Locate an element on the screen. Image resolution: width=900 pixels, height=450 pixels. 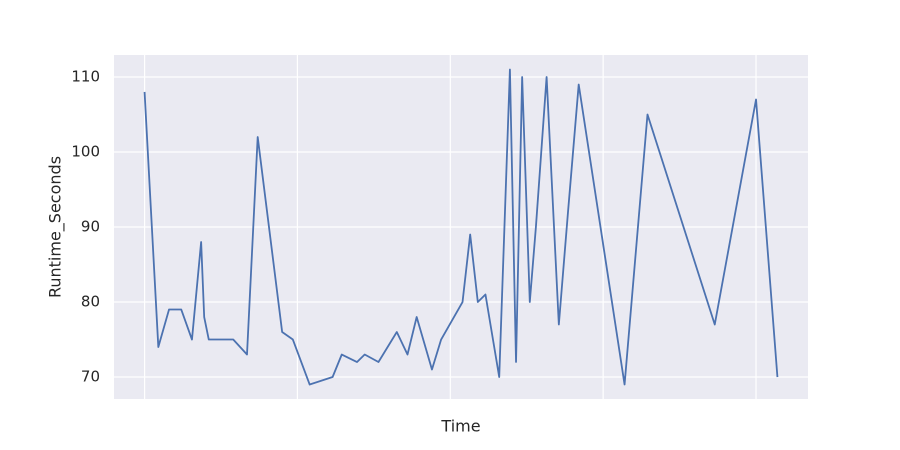
y-axis-label: Runtime_Seconds is located at coordinates (56, 227).